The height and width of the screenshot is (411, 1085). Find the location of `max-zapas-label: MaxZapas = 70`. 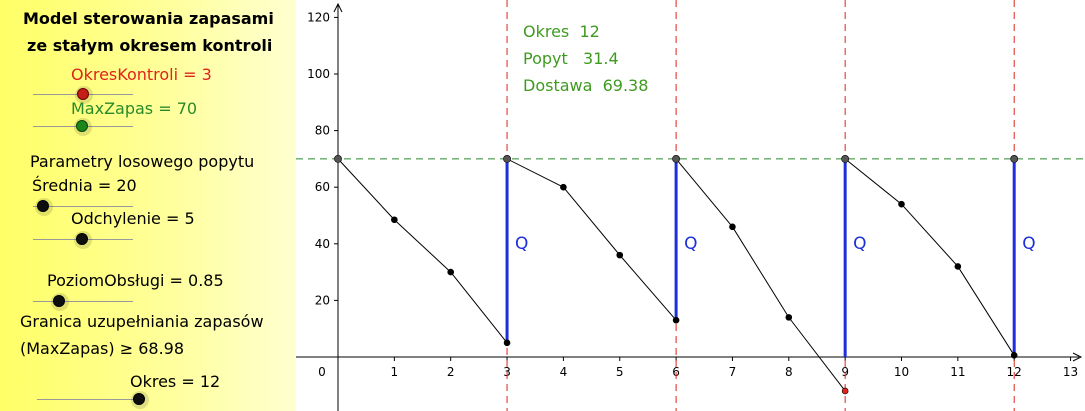

max-zapas-label: MaxZapas = 70 is located at coordinates (134, 108).